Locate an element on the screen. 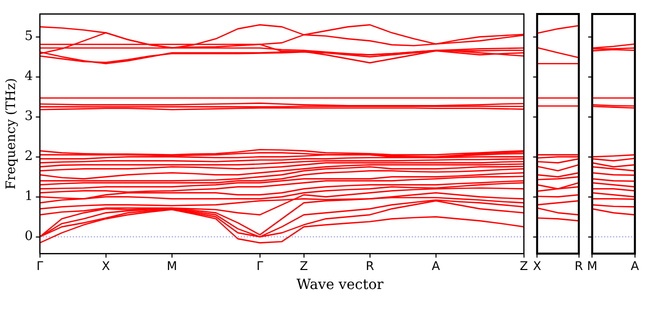 Image resolution: width=656 pixels, height=310 pixels. y-tick-label: 1 is located at coordinates (28, 196).